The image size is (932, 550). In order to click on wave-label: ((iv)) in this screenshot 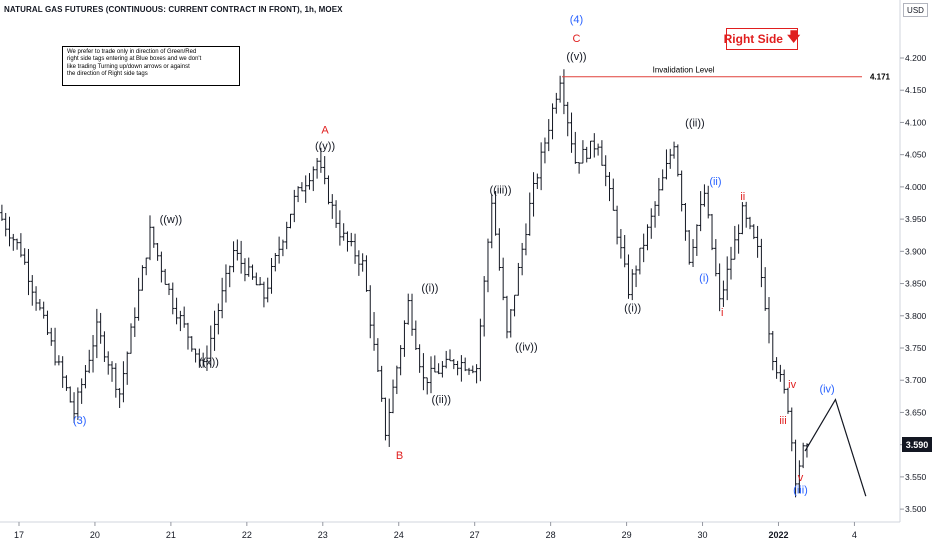, I will do `click(526, 348)`.